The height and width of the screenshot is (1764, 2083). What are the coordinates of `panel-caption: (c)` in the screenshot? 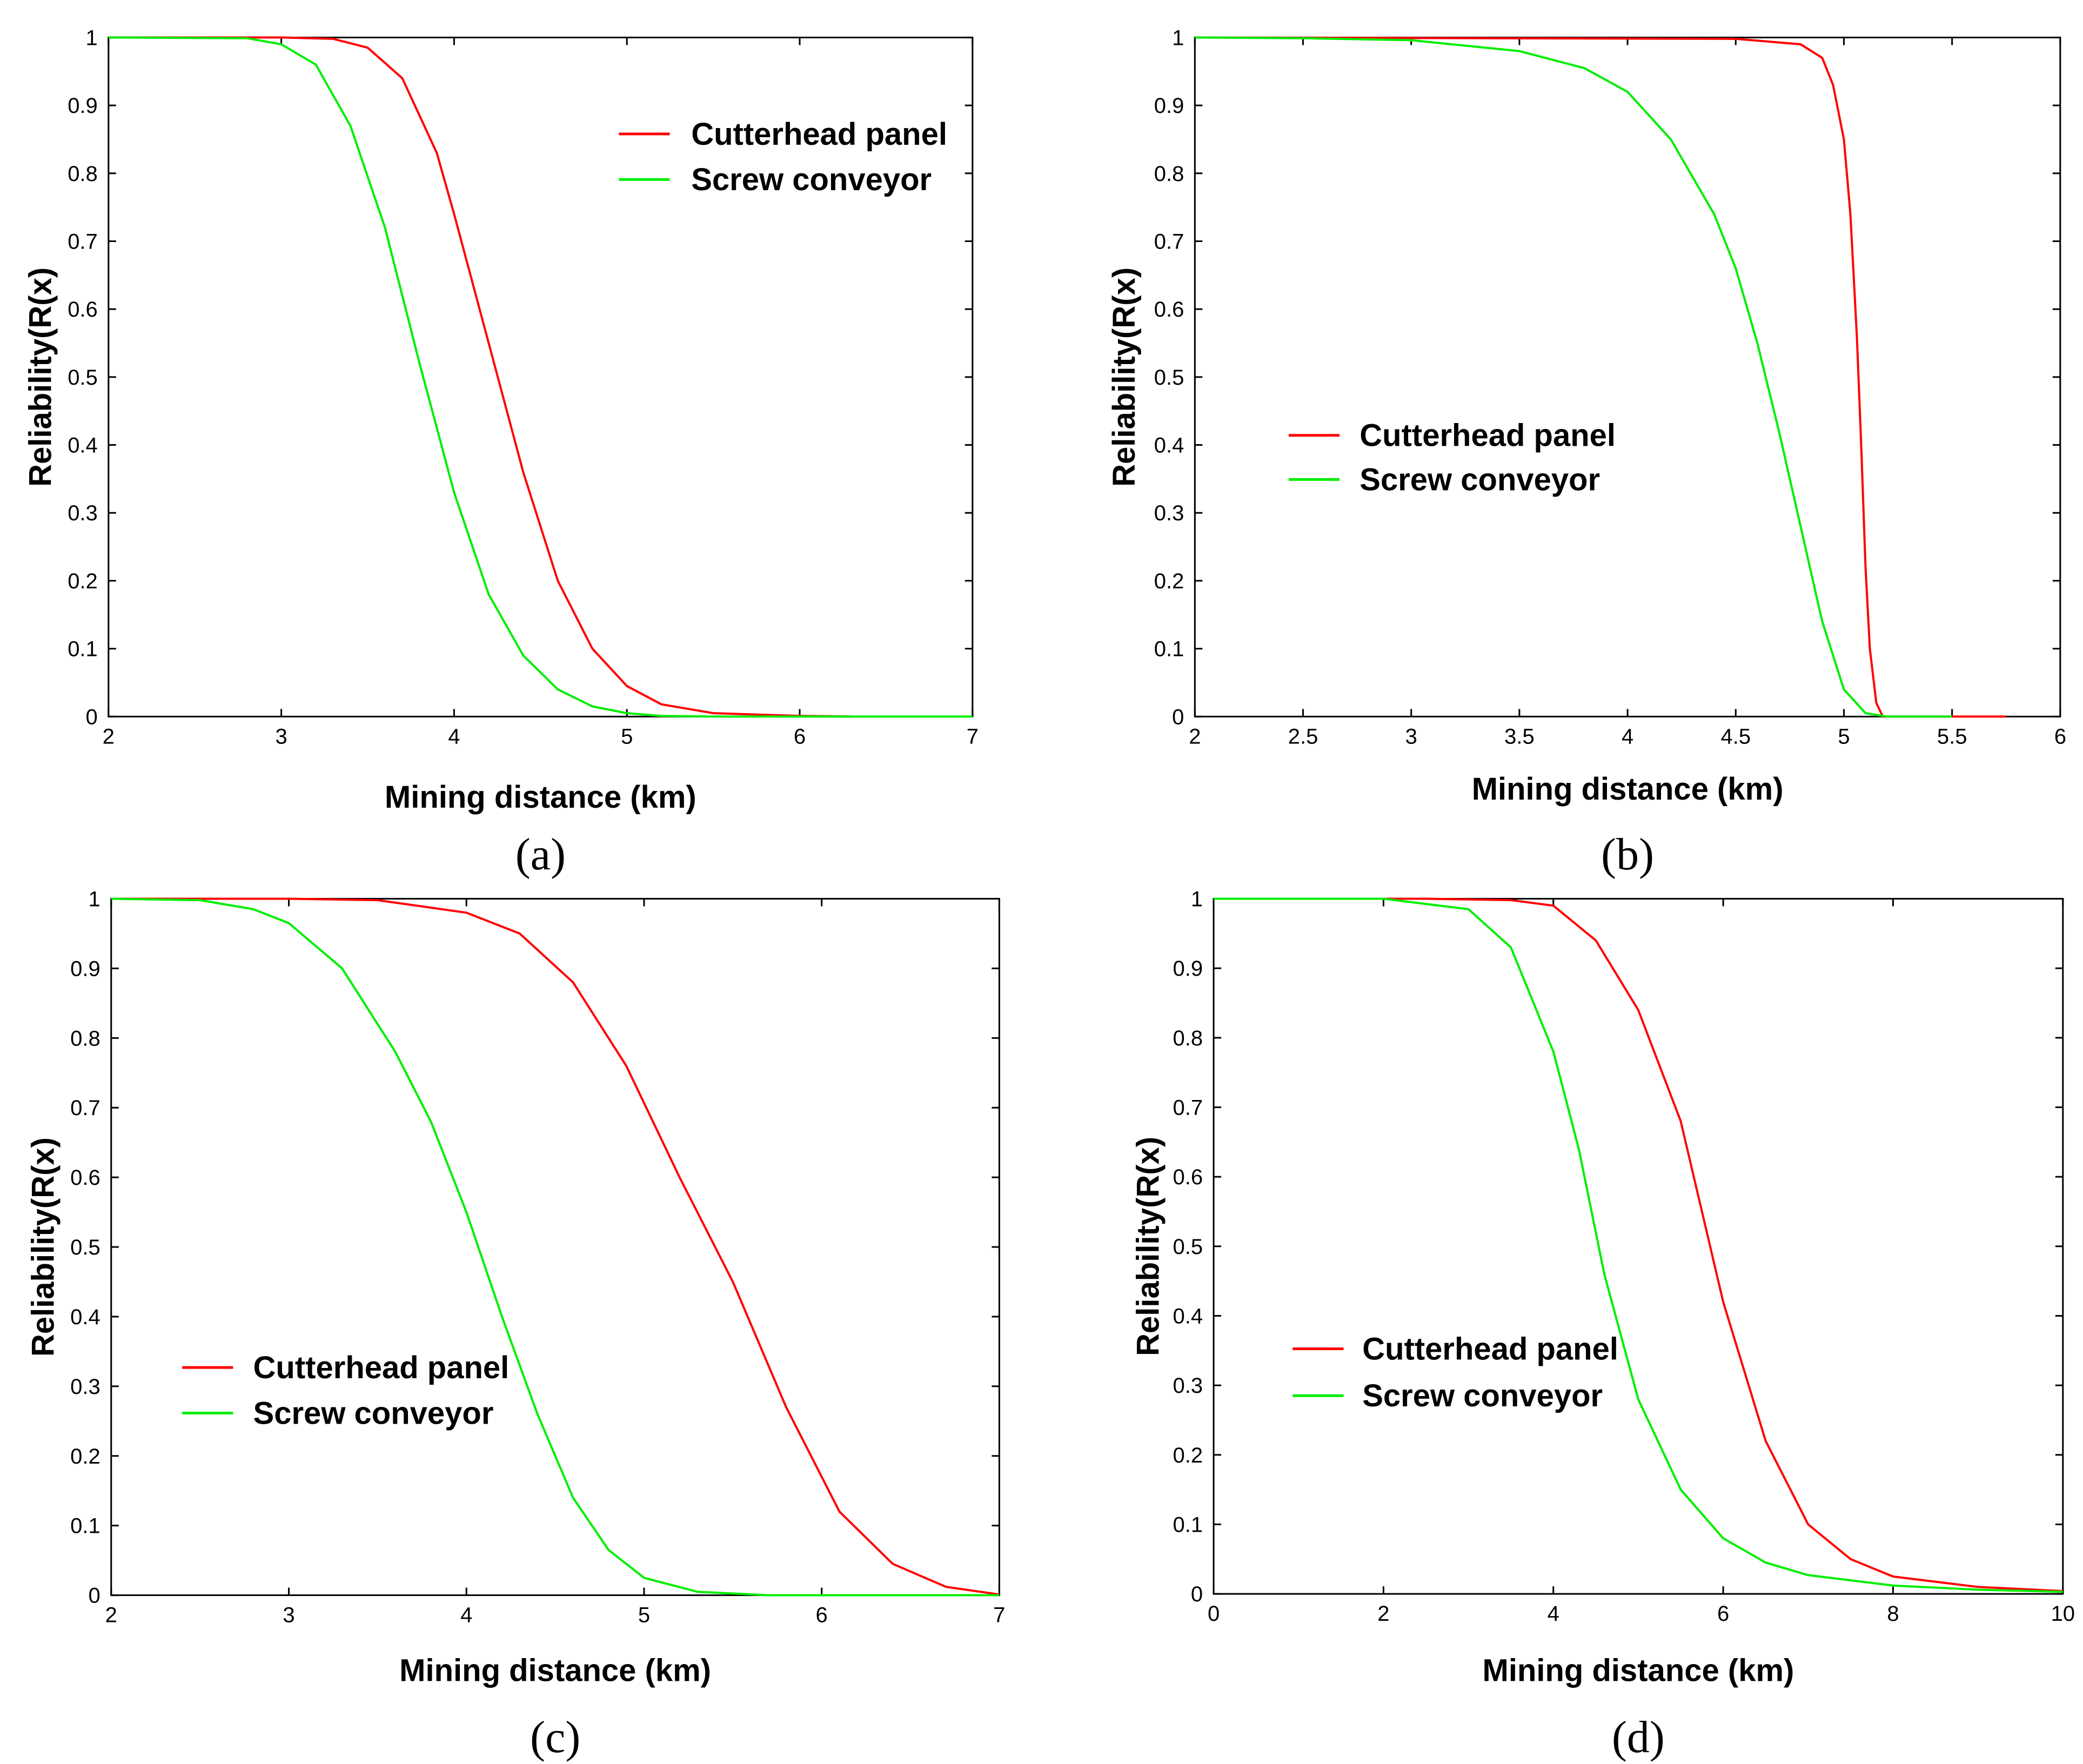 It's located at (555, 1737).